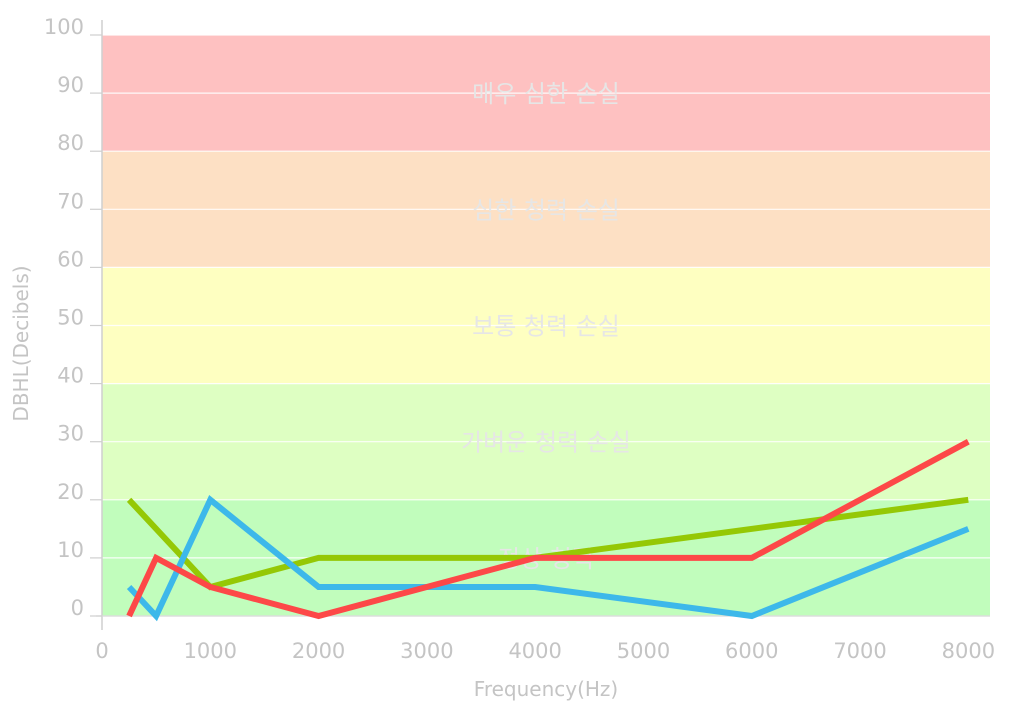 The height and width of the screenshot is (711, 1018). Describe the element at coordinates (70, 492) in the screenshot. I see `y-tick-label-20: 20` at that location.